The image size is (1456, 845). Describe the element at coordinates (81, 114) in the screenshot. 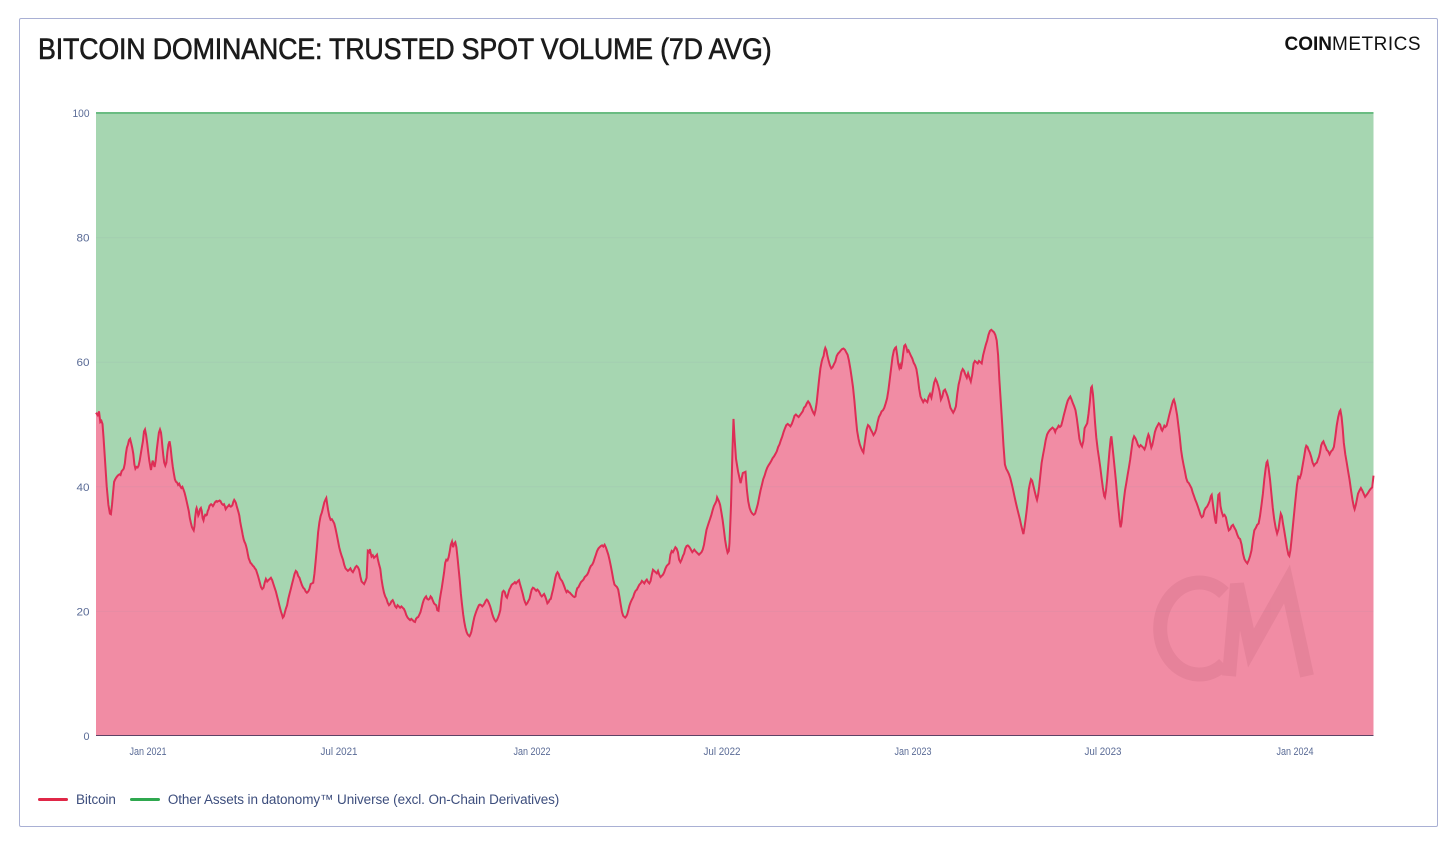

I see `svg-text: 100` at that location.